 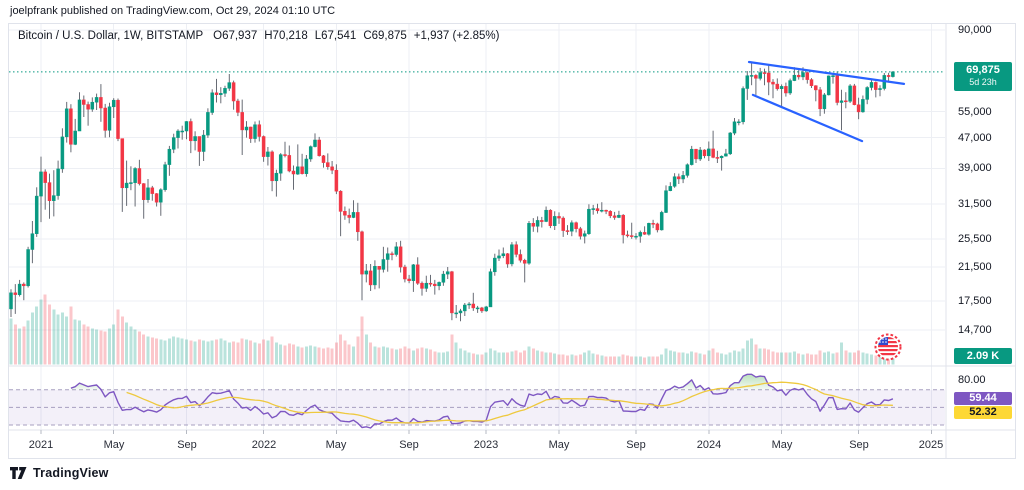 What do you see at coordinates (888, 347) in the screenshot?
I see `economic-event-flag-icon` at bounding box center [888, 347].